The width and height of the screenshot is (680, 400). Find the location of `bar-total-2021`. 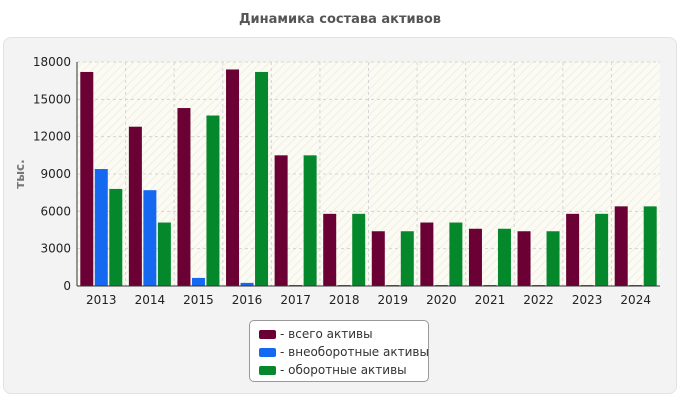

bar-total-2021 is located at coordinates (475, 257).